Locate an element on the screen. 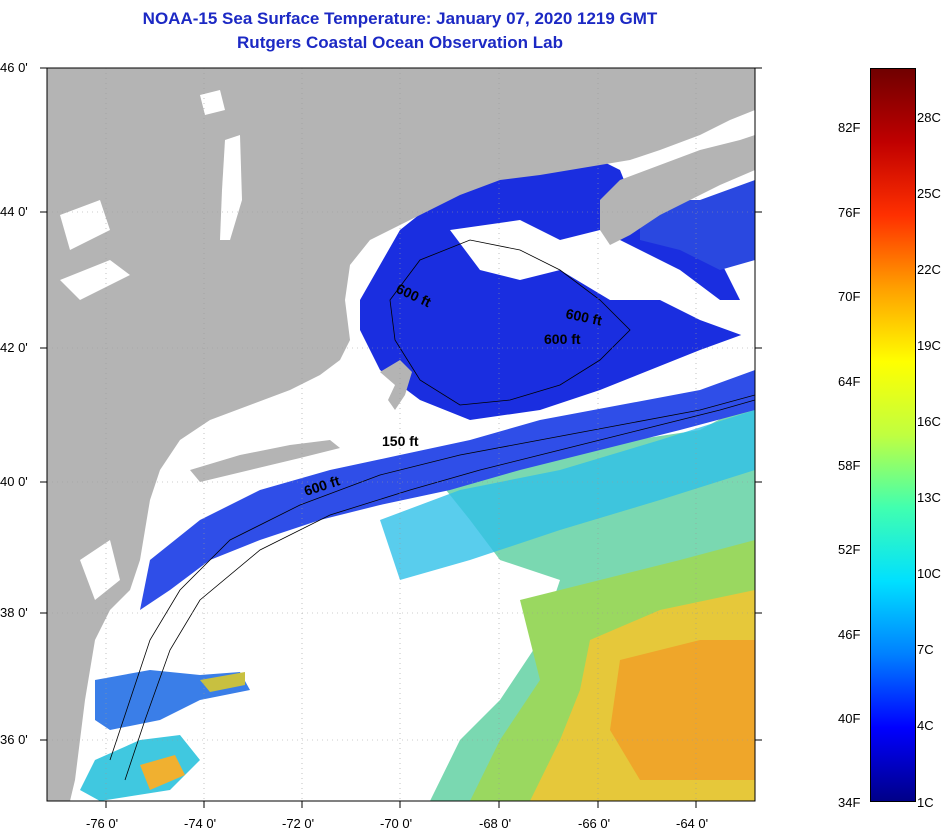 The width and height of the screenshot is (944, 832). cyan-band is located at coordinates (567, 495).